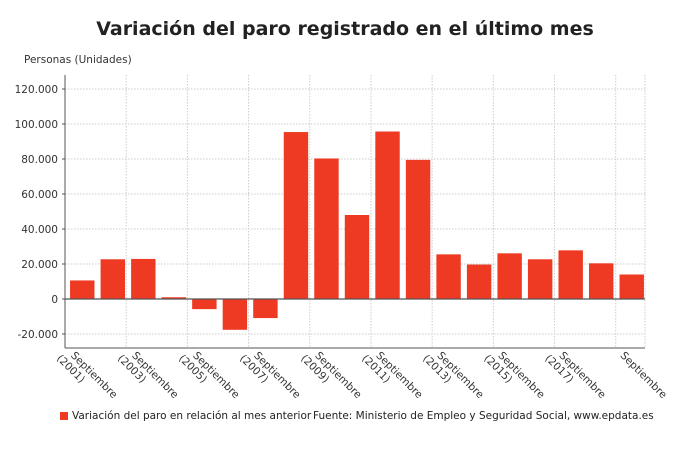 This screenshot has height=465, width=690. I want to click on y-tick-label: 20.000, so click(39, 265).